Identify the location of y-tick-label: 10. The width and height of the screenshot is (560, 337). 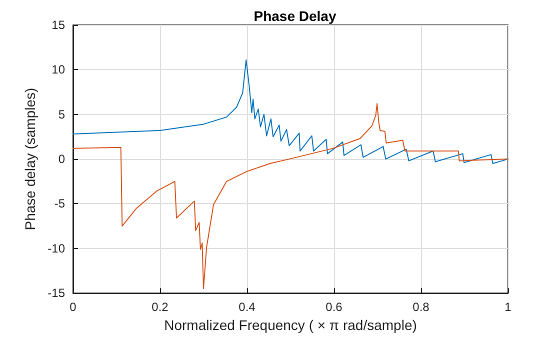
(59, 69).